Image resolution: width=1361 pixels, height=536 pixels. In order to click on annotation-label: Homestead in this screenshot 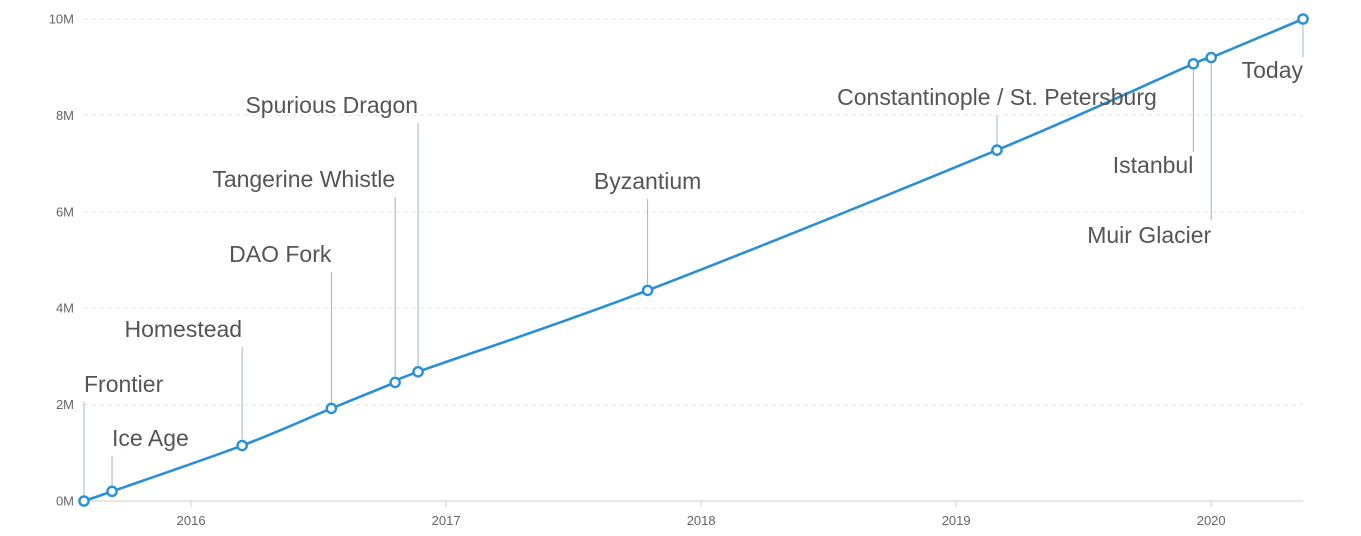, I will do `click(183, 329)`.